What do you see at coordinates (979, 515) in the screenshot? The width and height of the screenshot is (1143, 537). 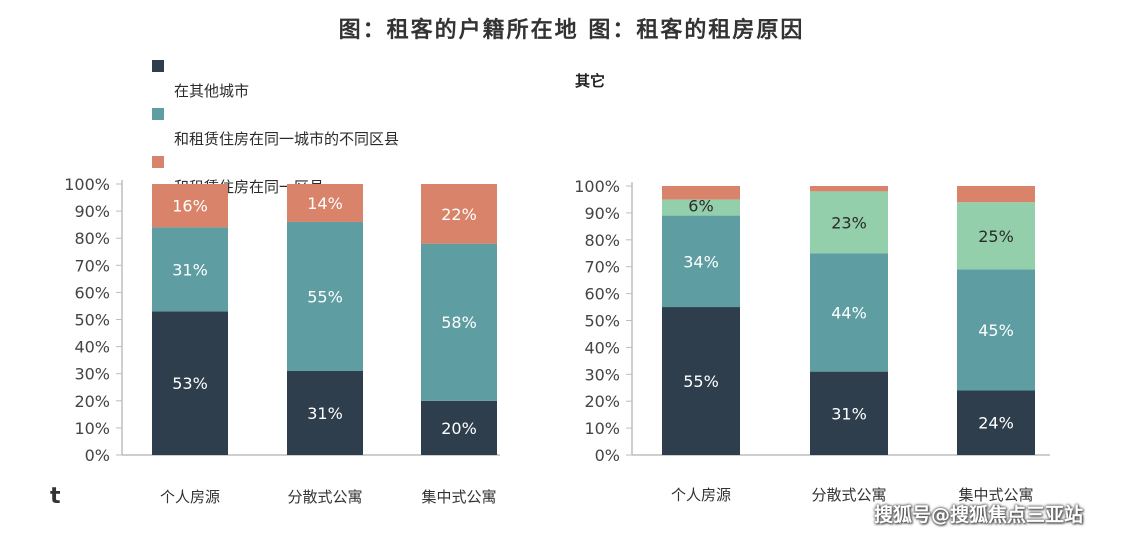 I see `watermark: 搜狐号@搜狐焦点三亚站` at bounding box center [979, 515].